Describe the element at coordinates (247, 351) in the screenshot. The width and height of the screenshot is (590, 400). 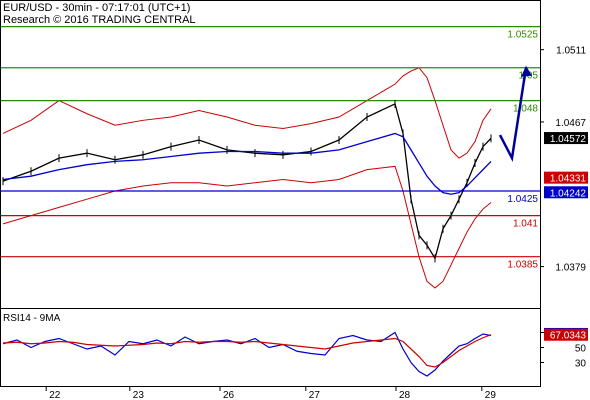
I see `rsi-ma-line` at that location.